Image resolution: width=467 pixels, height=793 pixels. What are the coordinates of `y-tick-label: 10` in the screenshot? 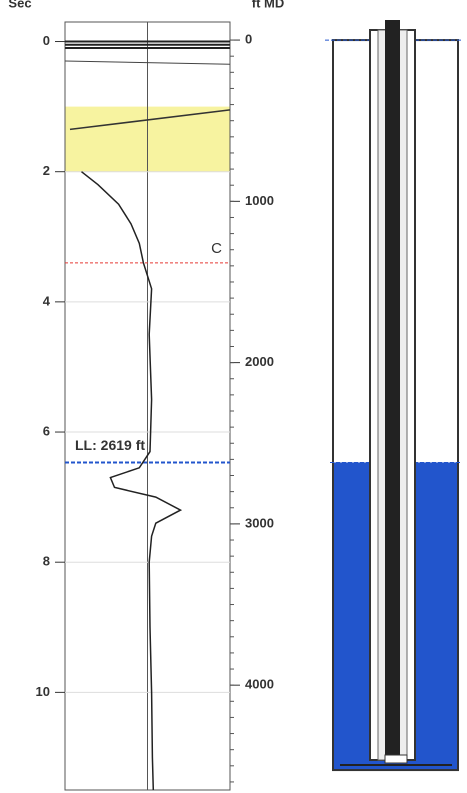 It's located at (43, 691).